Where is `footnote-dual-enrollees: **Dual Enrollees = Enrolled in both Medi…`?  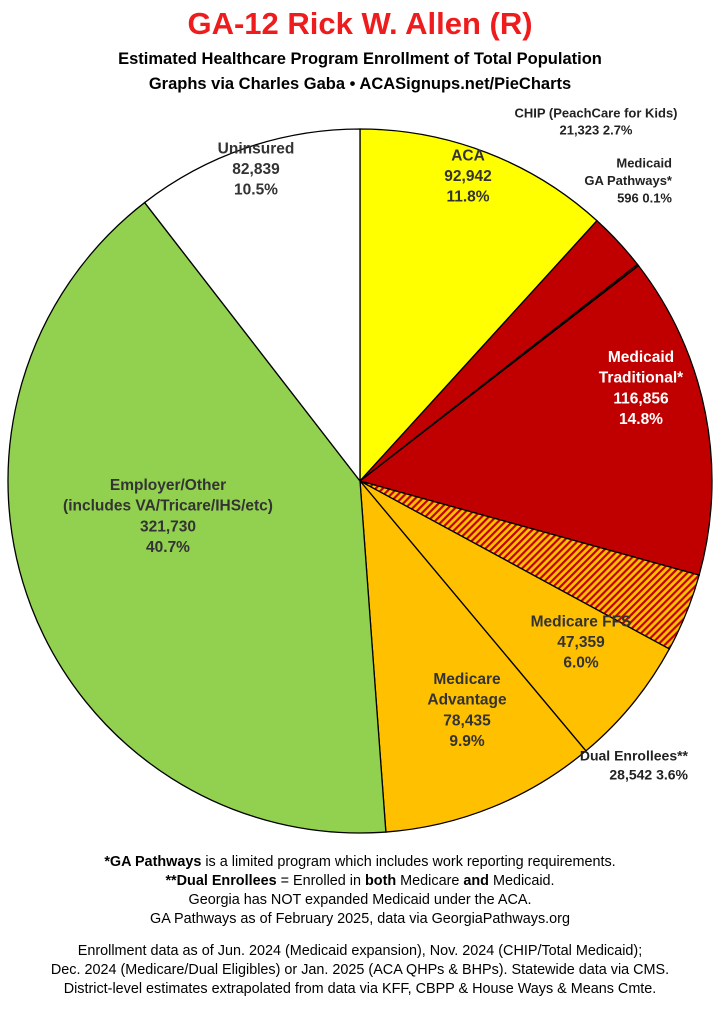 footnote-dual-enrollees: **Dual Enrollees = Enrolled in both Medi… is located at coordinates (360, 881).